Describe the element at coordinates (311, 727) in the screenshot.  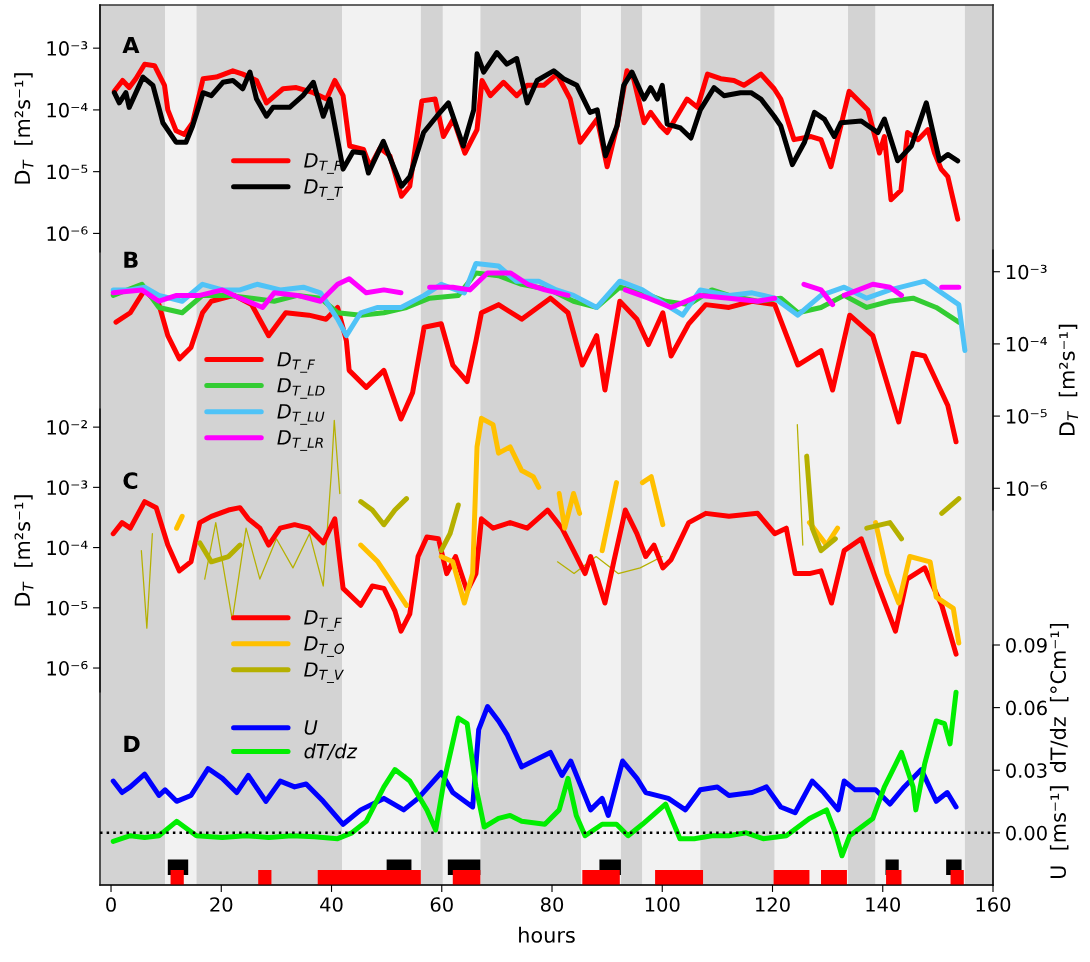
I see `legend-label: U` at that location.